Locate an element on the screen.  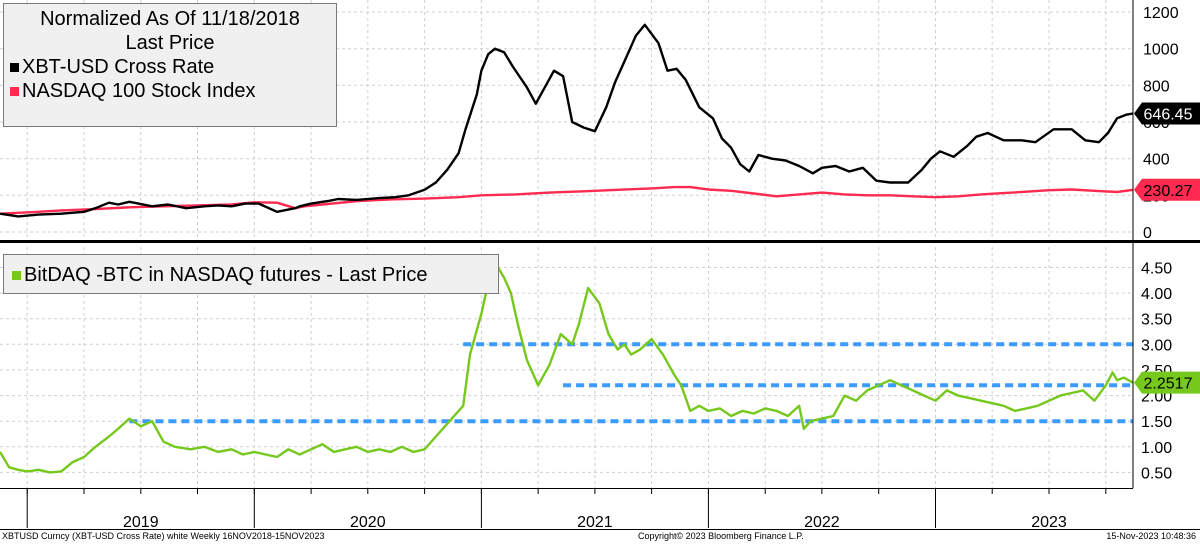
series-line-nasdaq is located at coordinates (567, 200).